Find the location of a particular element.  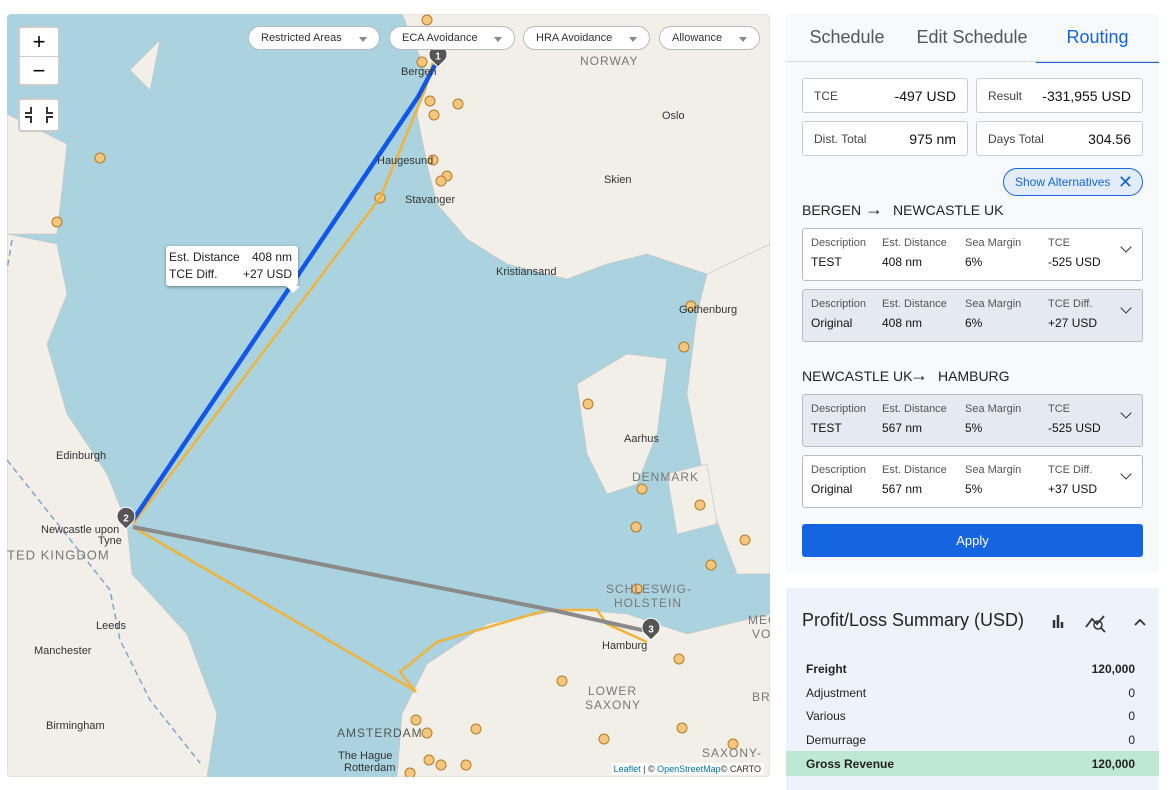

map-label: TED KINGDOM is located at coordinates (58, 554).